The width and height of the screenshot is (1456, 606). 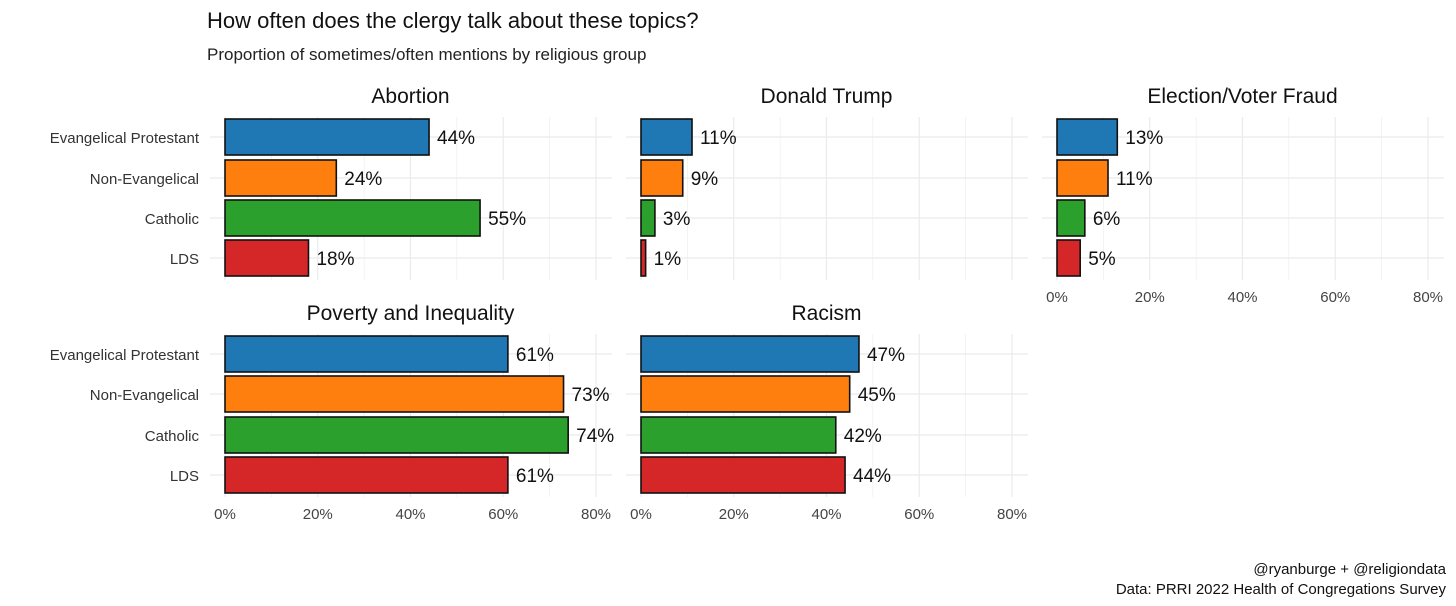 What do you see at coordinates (410, 96) in the screenshot?
I see `facet-title: Abortion` at bounding box center [410, 96].